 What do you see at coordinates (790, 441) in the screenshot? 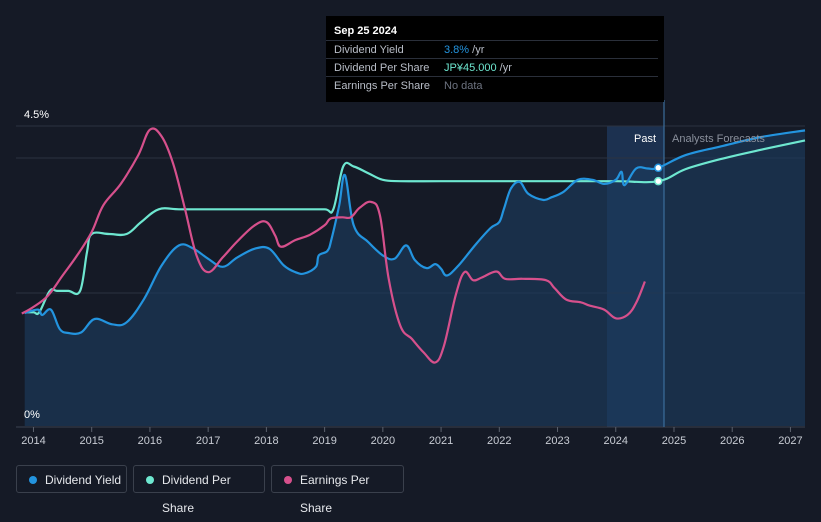
I see `x-tick-label: 2027` at bounding box center [790, 441].